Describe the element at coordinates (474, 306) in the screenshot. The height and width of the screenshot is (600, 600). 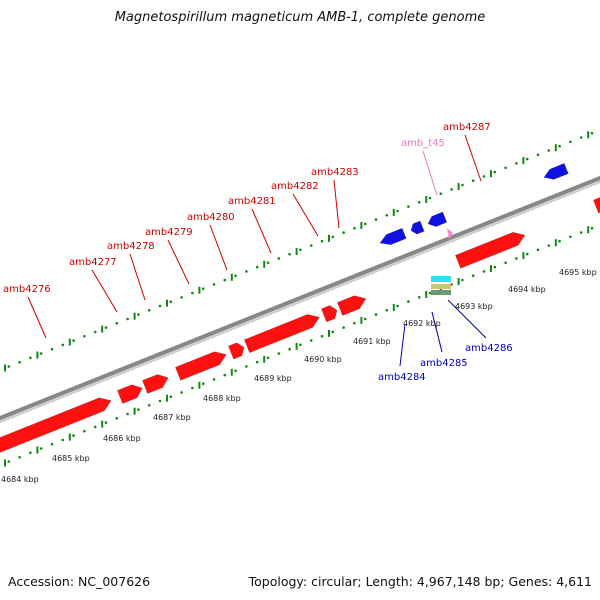
I see `kbp-label: 4693 kbp` at that location.